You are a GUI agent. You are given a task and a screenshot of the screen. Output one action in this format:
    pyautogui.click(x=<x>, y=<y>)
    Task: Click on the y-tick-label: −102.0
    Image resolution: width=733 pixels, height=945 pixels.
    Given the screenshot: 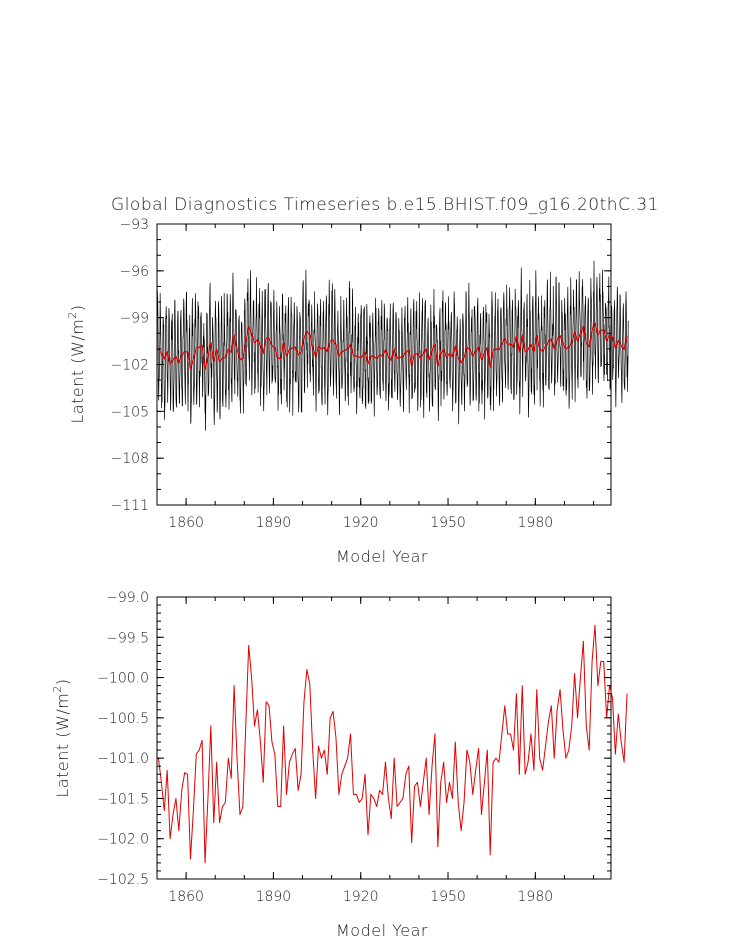 What is the action you would take?
    pyautogui.click(x=123, y=840)
    